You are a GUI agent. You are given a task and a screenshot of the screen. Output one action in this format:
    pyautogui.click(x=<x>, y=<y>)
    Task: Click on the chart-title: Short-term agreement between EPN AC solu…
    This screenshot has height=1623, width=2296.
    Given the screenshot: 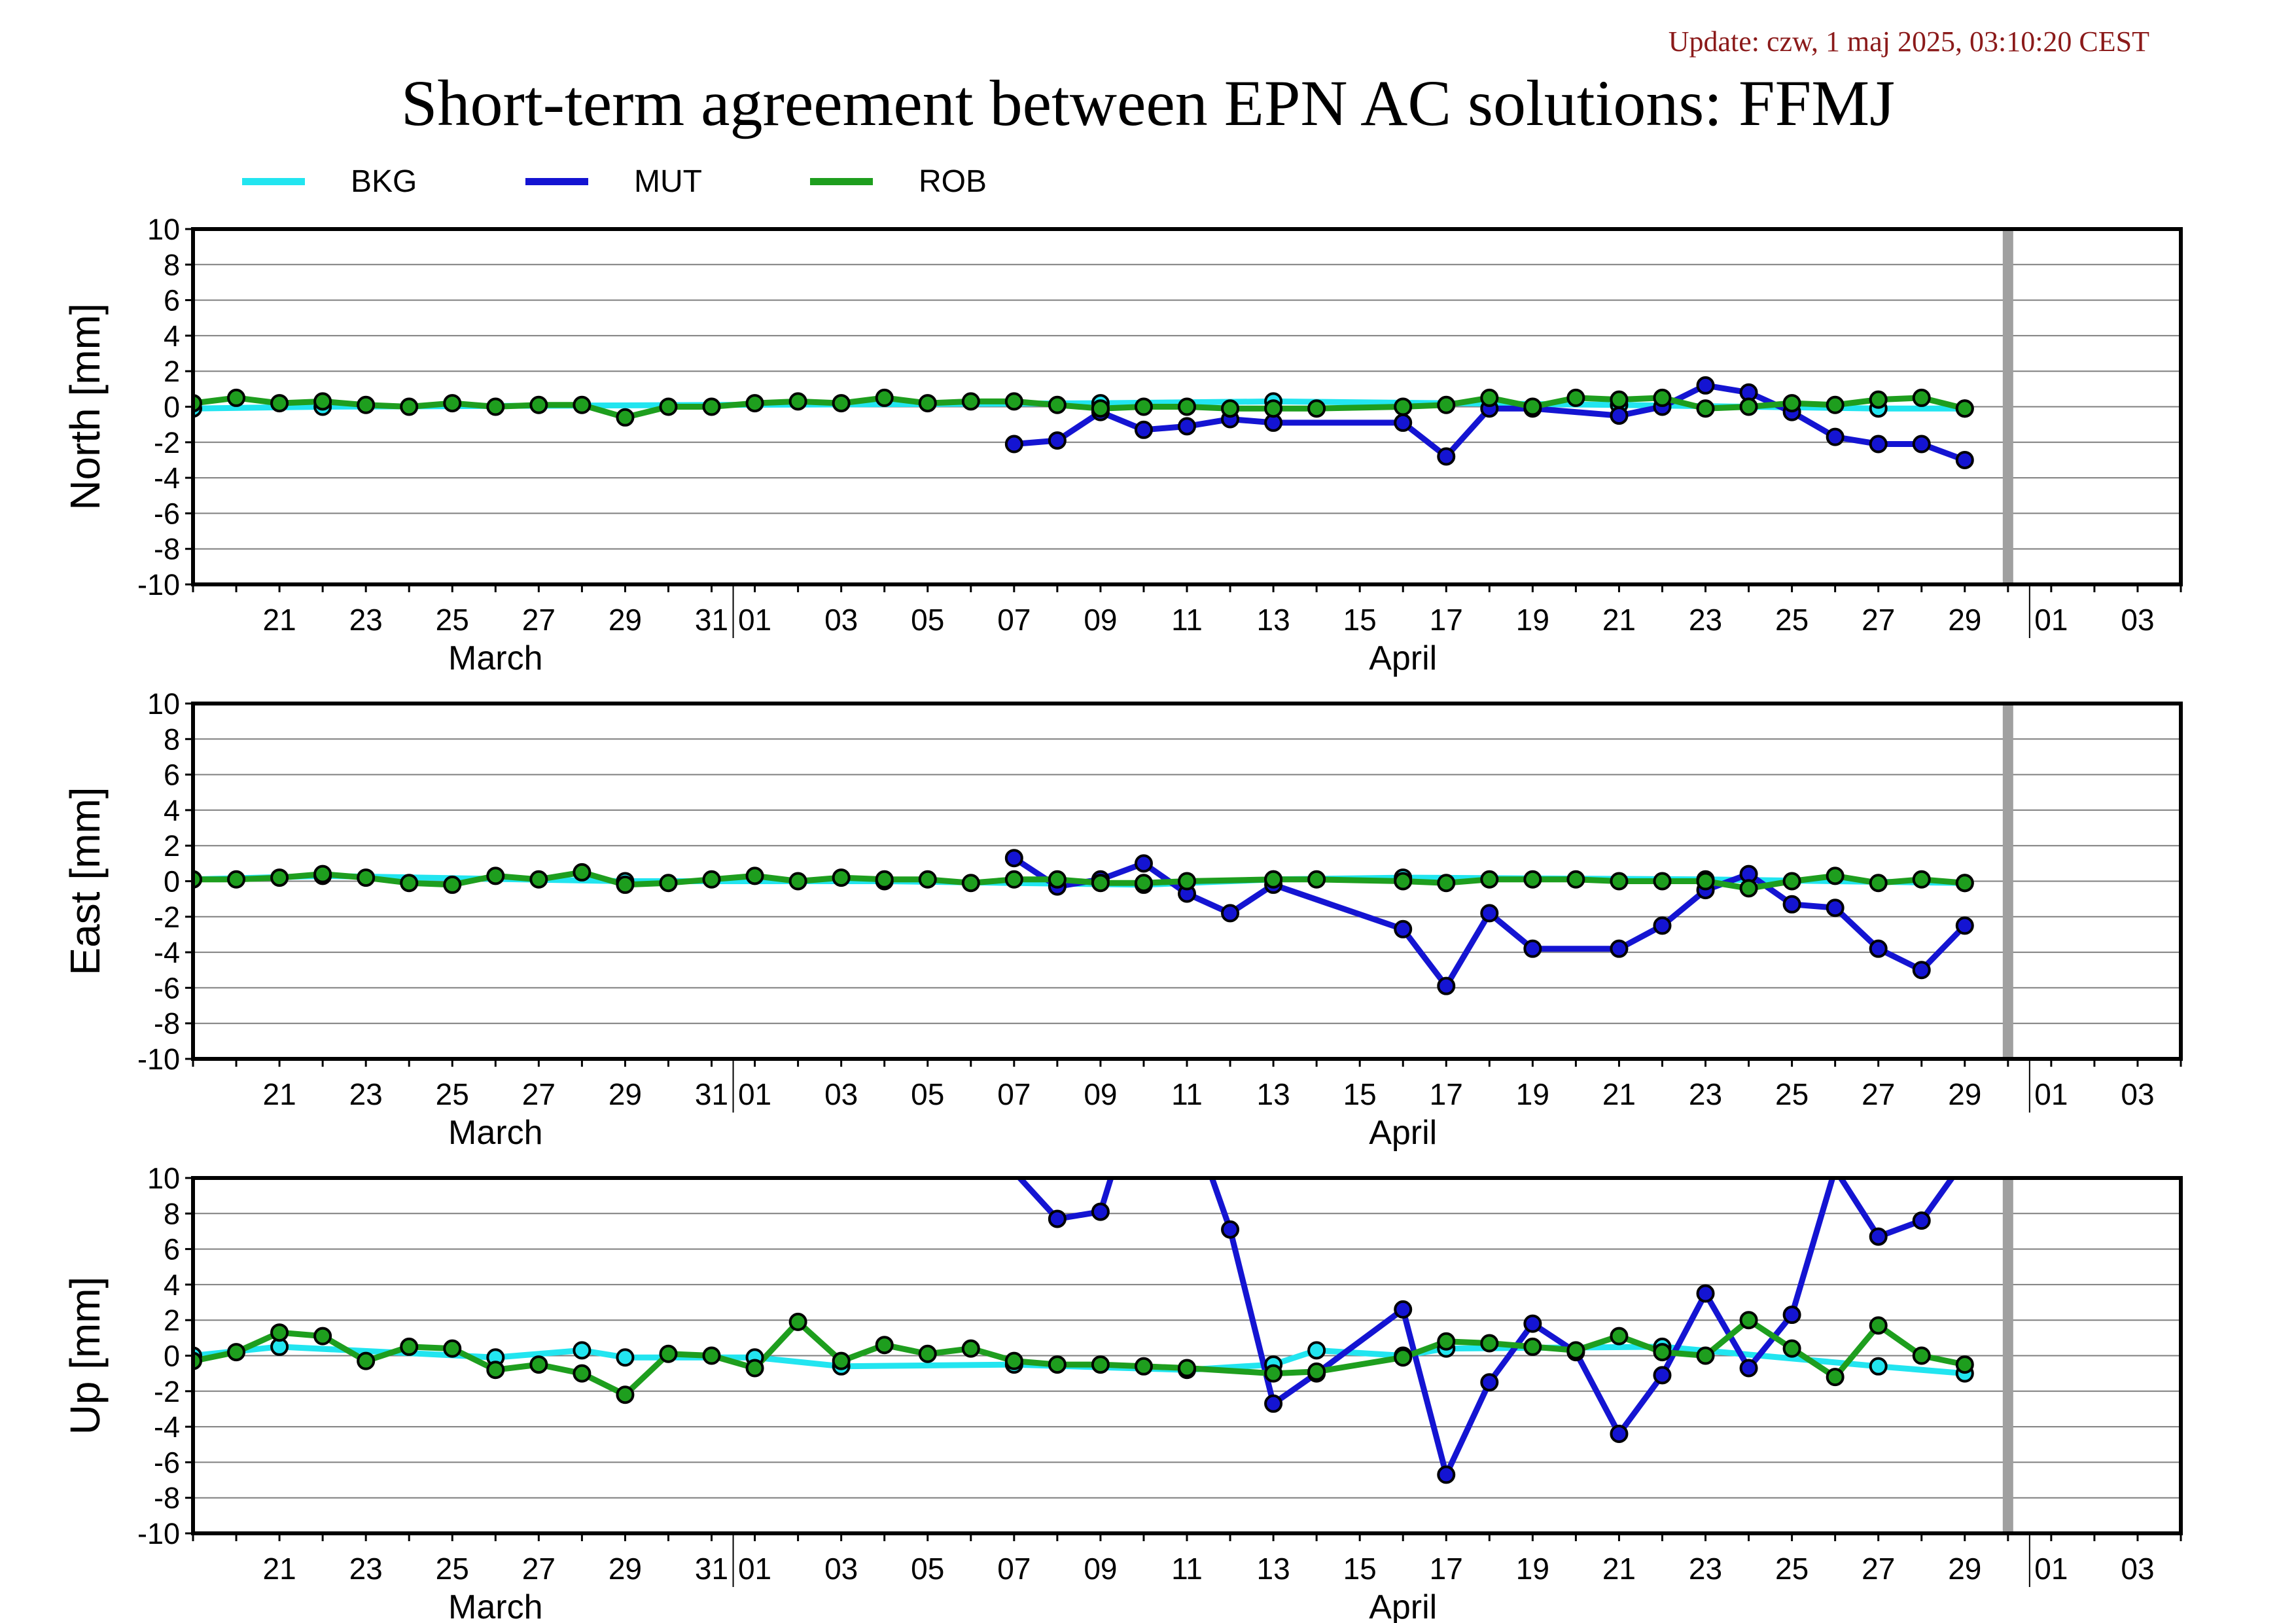 What is the action you would take?
    pyautogui.click(x=1148, y=103)
    